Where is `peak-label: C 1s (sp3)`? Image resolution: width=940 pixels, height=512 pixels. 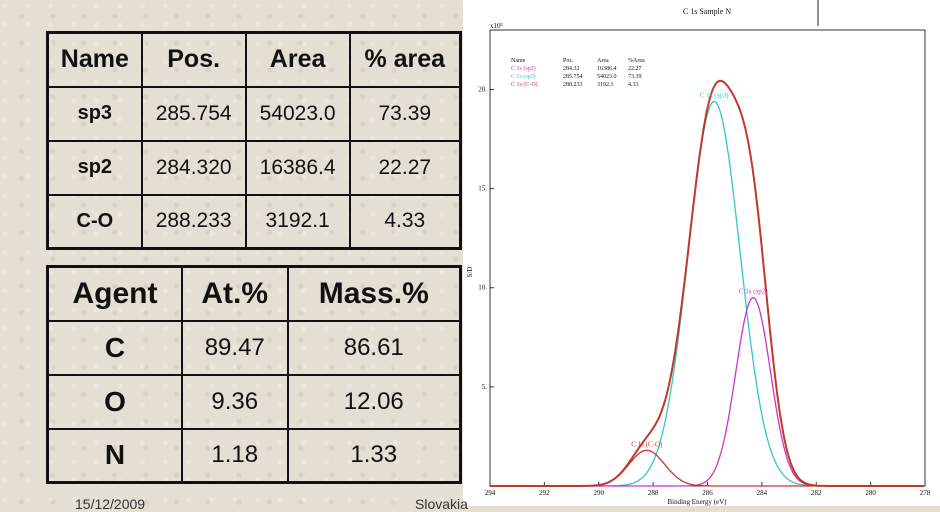 peak-label: C 1s (sp3) is located at coordinates (714, 95).